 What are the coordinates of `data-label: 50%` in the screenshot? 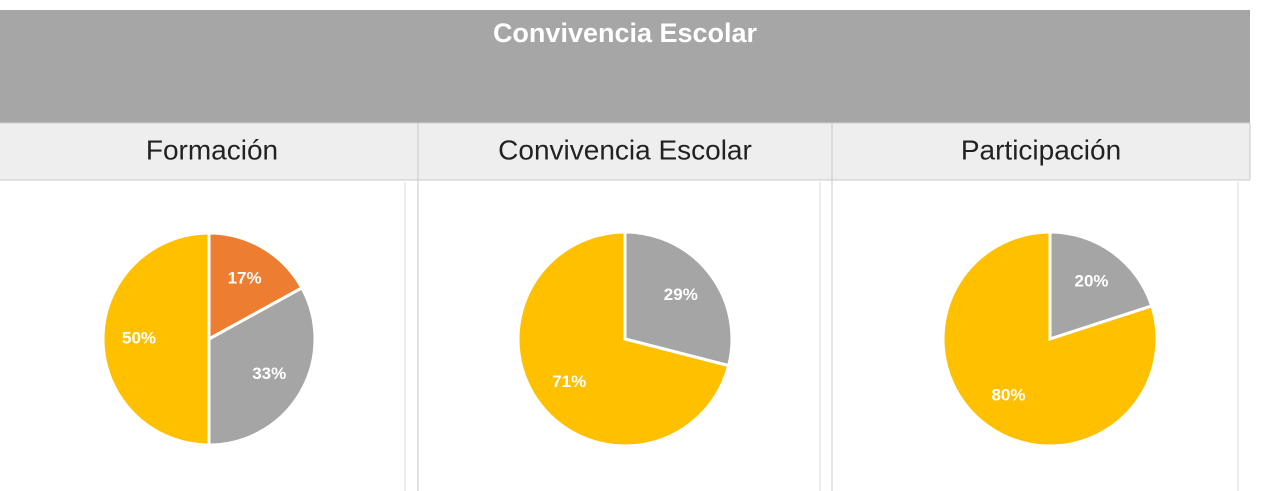 It's located at (139, 337).